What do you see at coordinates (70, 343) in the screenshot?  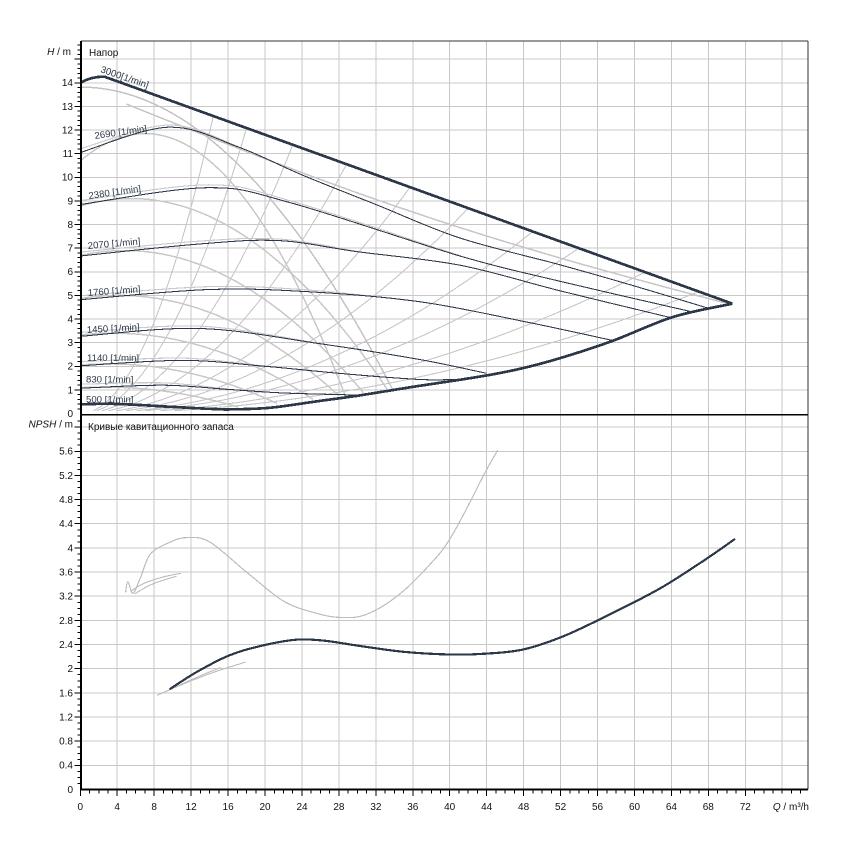 I see `svg-text: 3` at bounding box center [70, 343].